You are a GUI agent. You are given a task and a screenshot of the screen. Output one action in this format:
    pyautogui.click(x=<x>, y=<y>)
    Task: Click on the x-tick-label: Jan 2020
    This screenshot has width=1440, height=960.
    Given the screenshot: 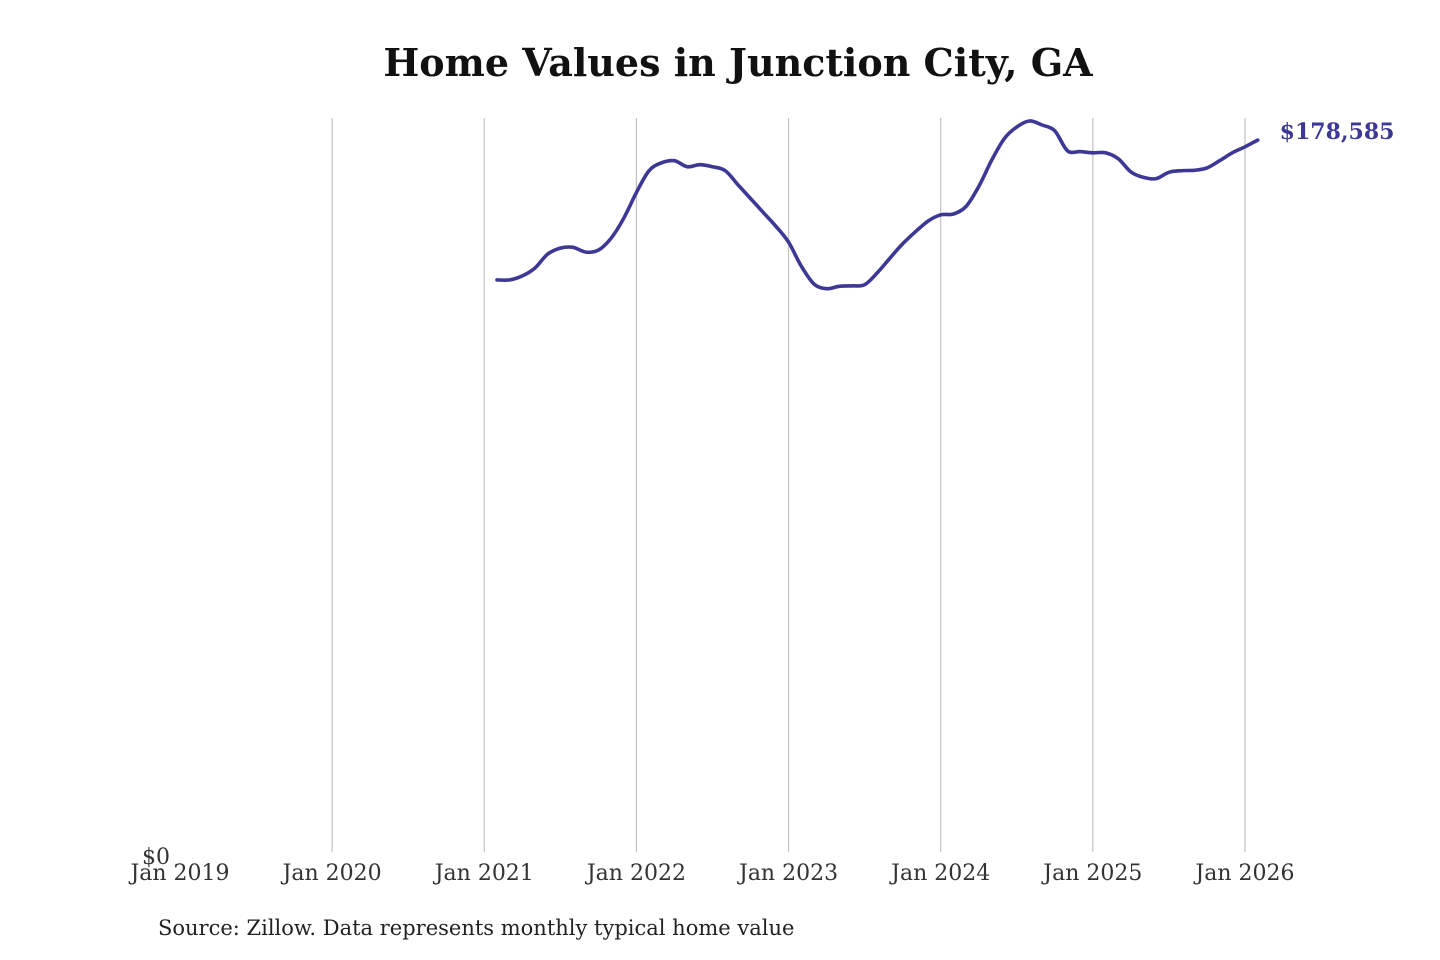 What is the action you would take?
    pyautogui.click(x=331, y=873)
    